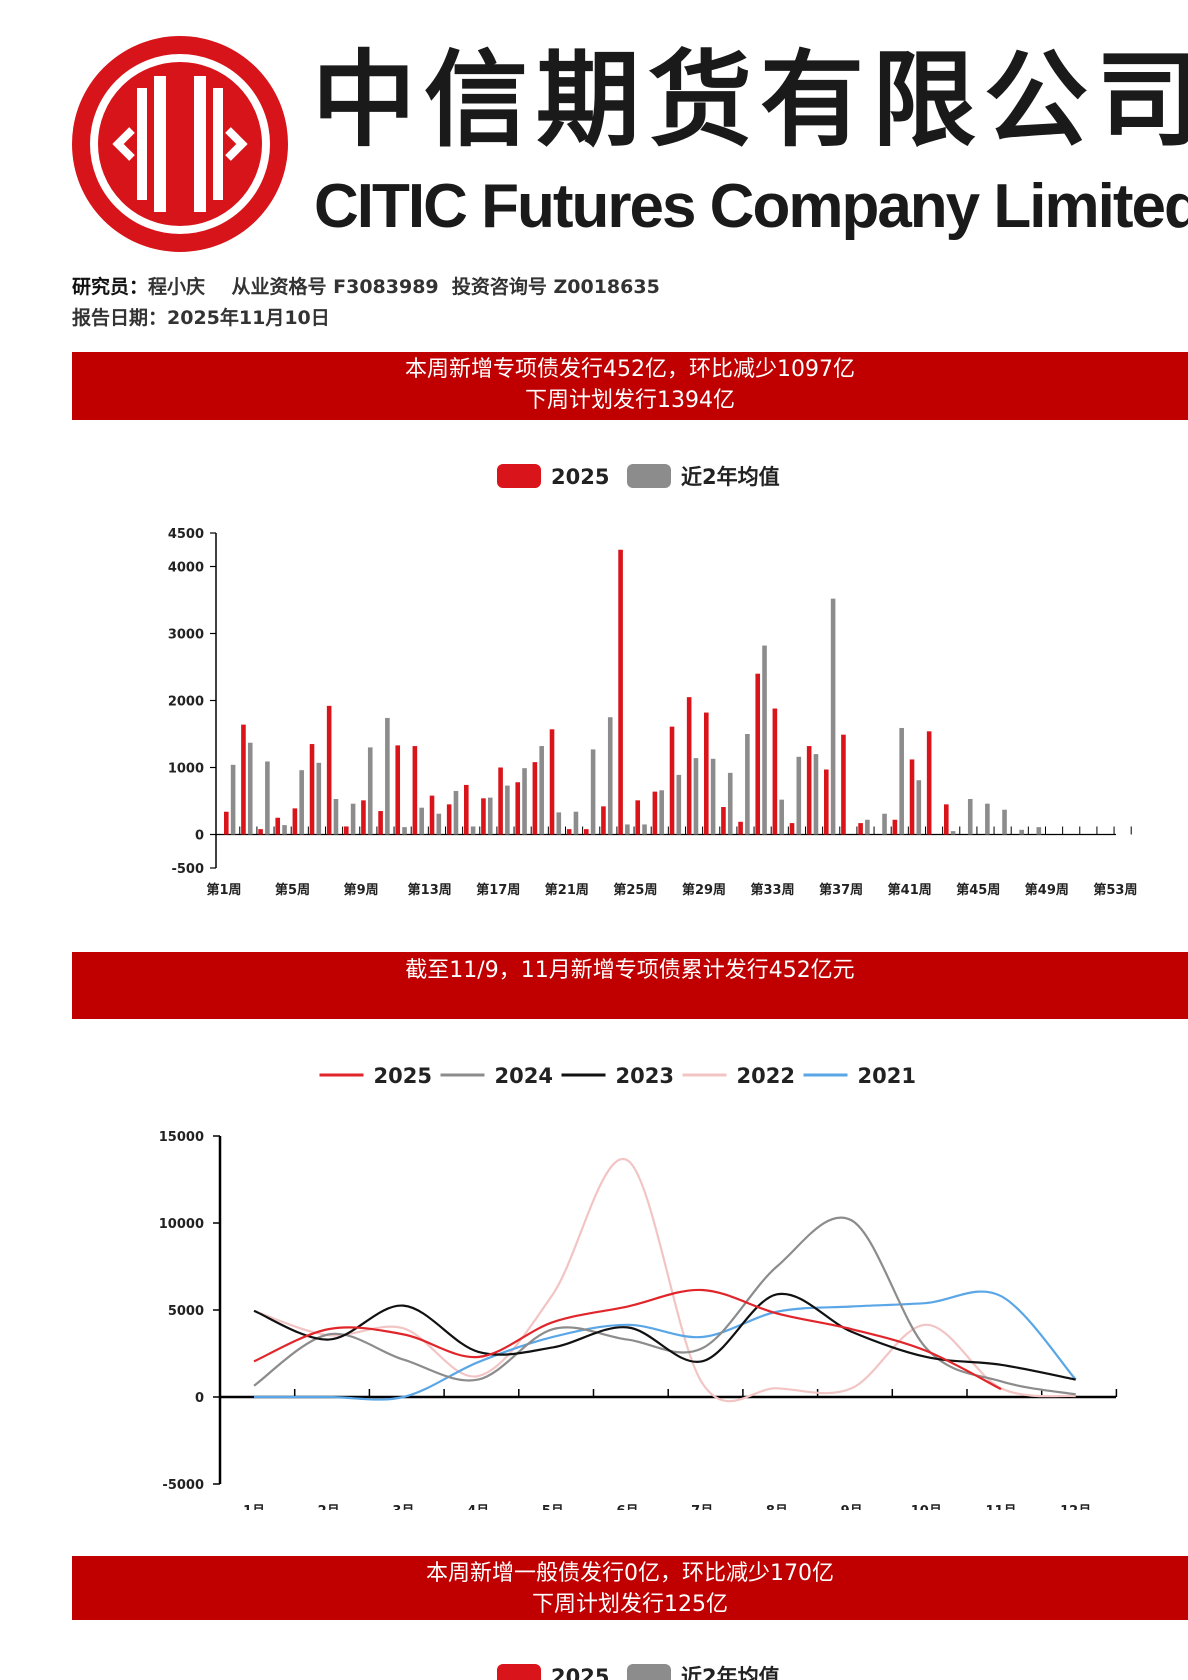 Image resolution: width=1188 pixels, height=1680 pixels. Describe the element at coordinates (186, 1311) in the screenshot. I see `y-tick-label: 5000` at that location.